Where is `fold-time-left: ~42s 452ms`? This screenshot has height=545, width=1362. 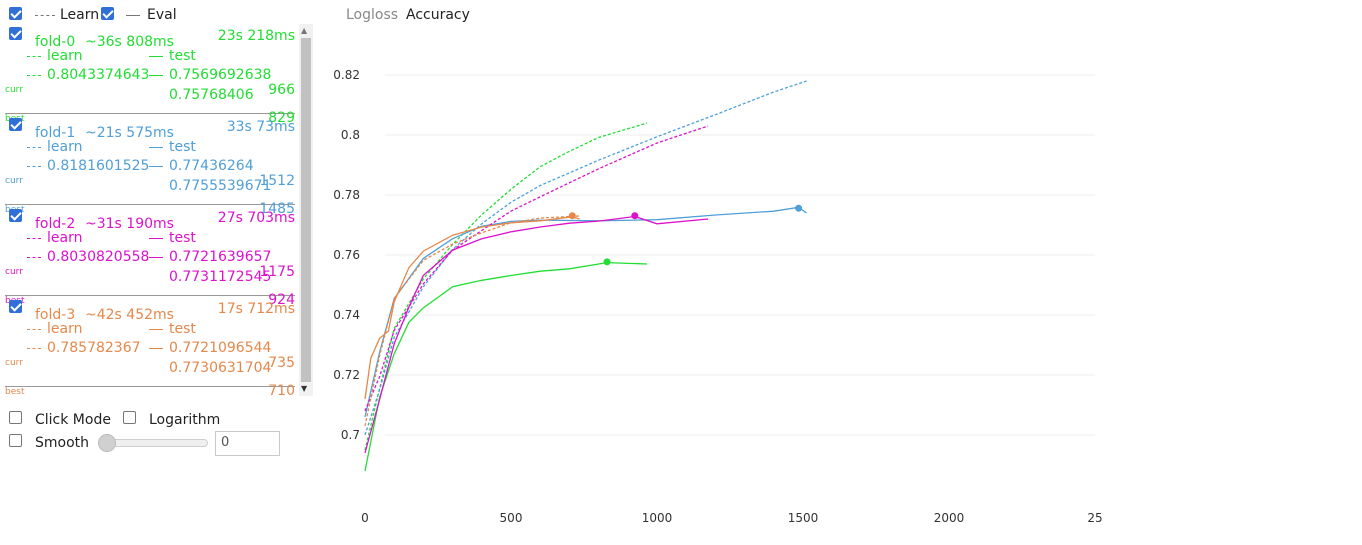
fold-time-left: ~42s 452ms is located at coordinates (129, 315).